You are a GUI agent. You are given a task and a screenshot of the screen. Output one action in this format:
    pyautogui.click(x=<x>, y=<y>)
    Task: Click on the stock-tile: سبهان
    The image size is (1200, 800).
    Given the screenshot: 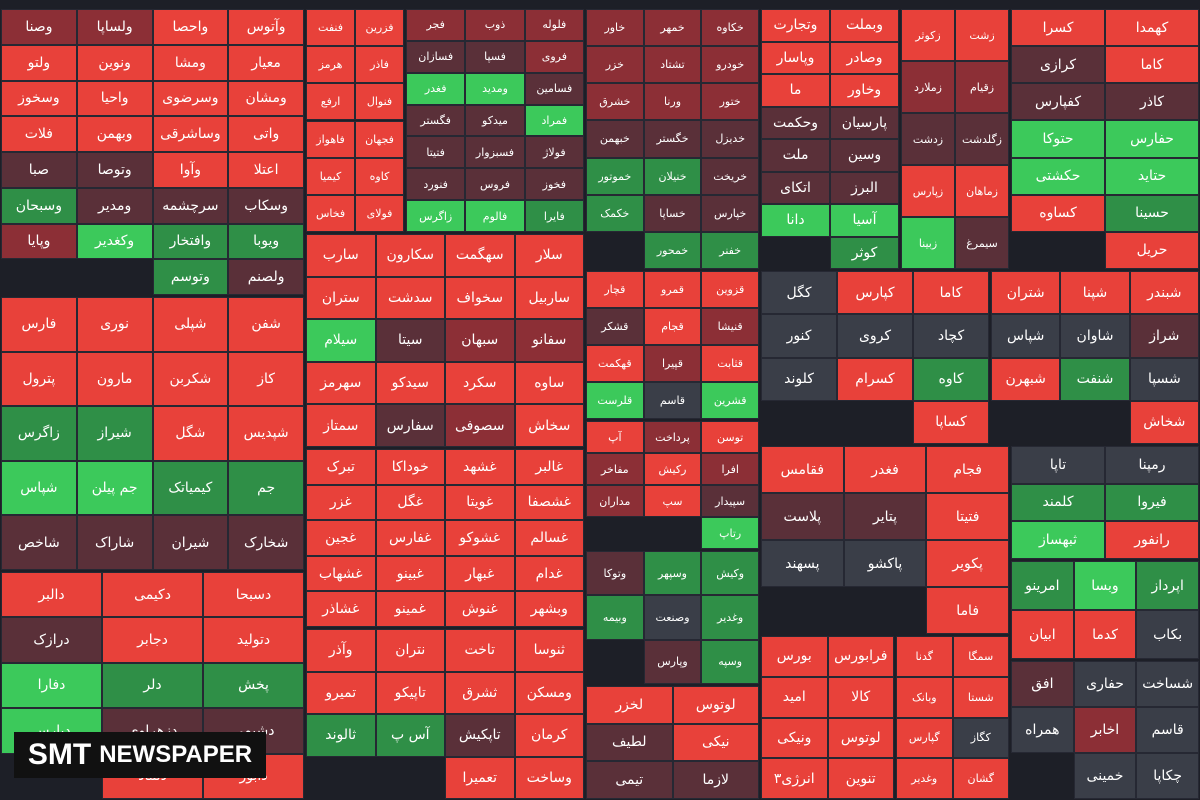 What is the action you would take?
    pyautogui.click(x=480, y=340)
    